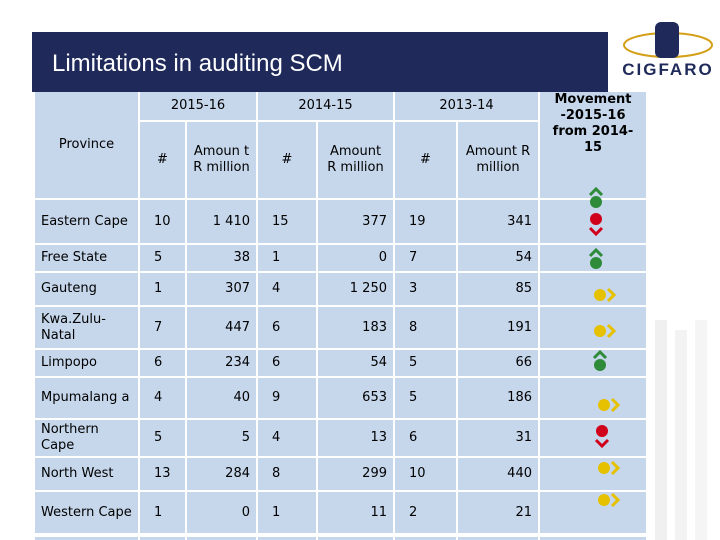 The height and width of the screenshot is (540, 720). Describe the element at coordinates (280, 221) in the screenshot. I see `cell-text: 15` at that location.